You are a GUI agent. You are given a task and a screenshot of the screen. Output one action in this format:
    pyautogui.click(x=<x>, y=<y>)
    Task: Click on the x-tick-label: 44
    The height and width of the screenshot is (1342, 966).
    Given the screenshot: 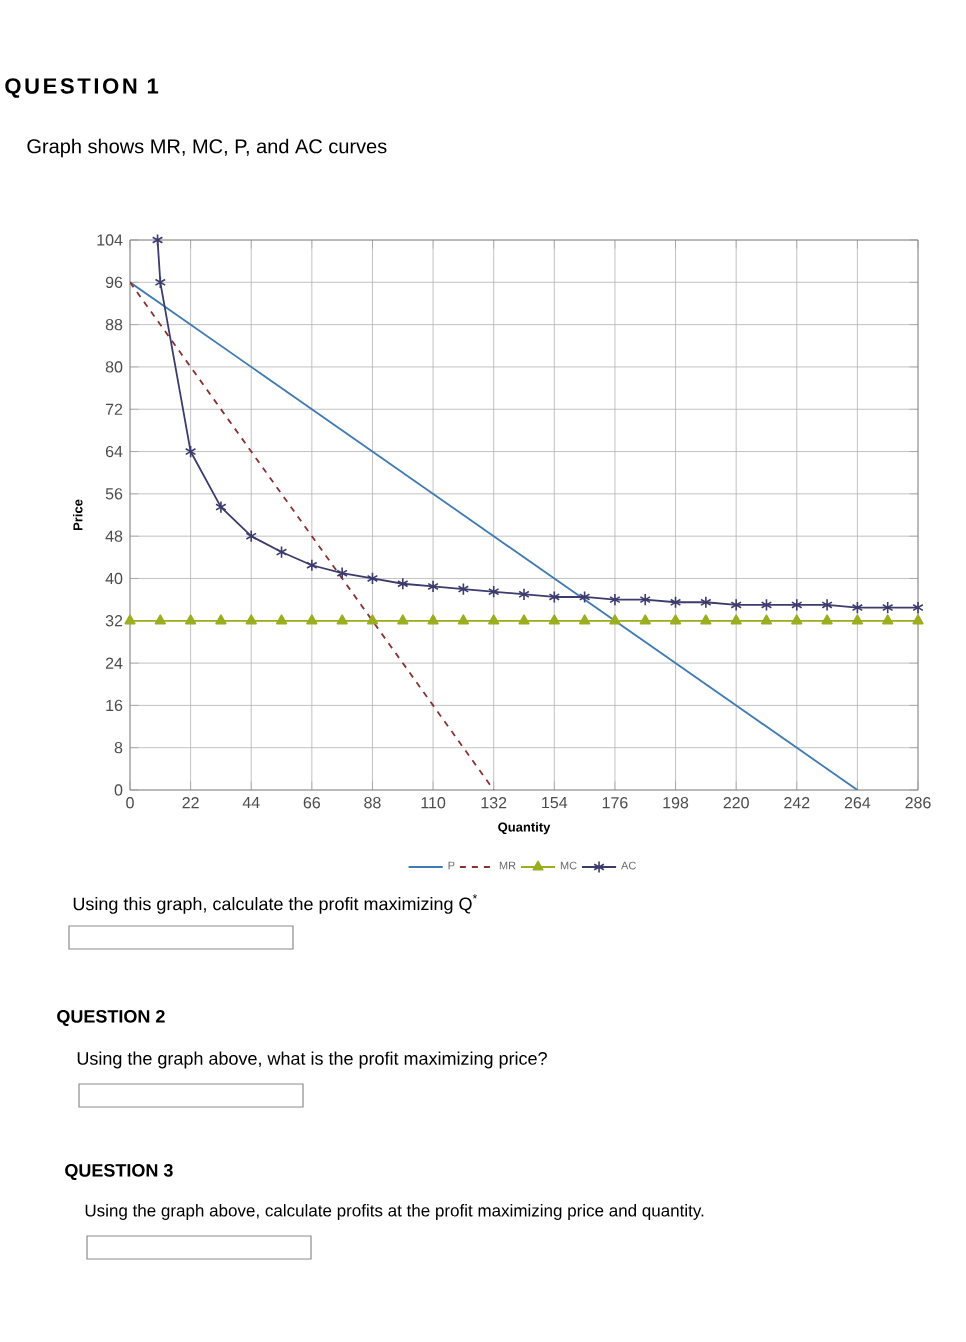 What is the action you would take?
    pyautogui.click(x=251, y=803)
    